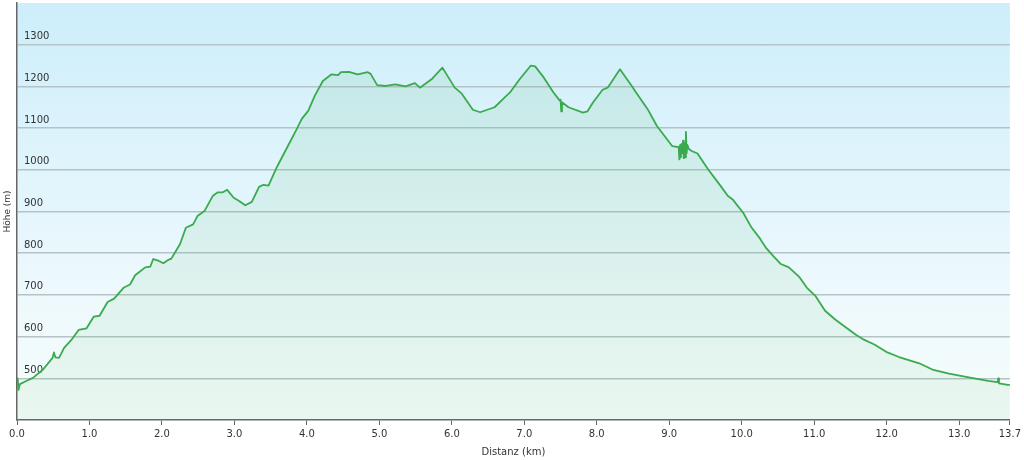 The height and width of the screenshot is (460, 1024). I want to click on y-tick-label: 500, so click(34, 369).